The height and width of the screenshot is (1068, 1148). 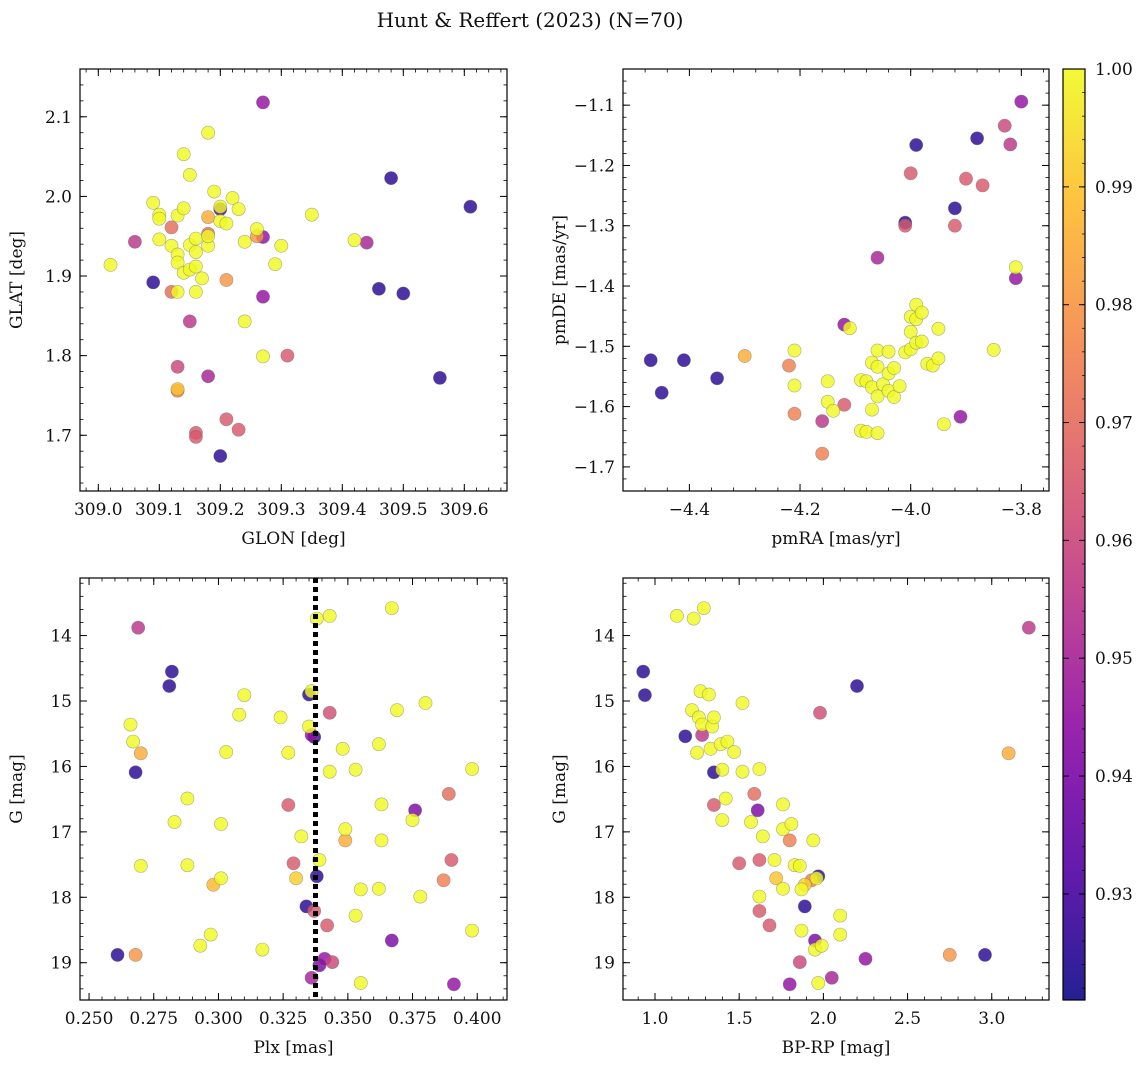 I want to click on x-tick-label: 2.5, so click(x=907, y=1019).